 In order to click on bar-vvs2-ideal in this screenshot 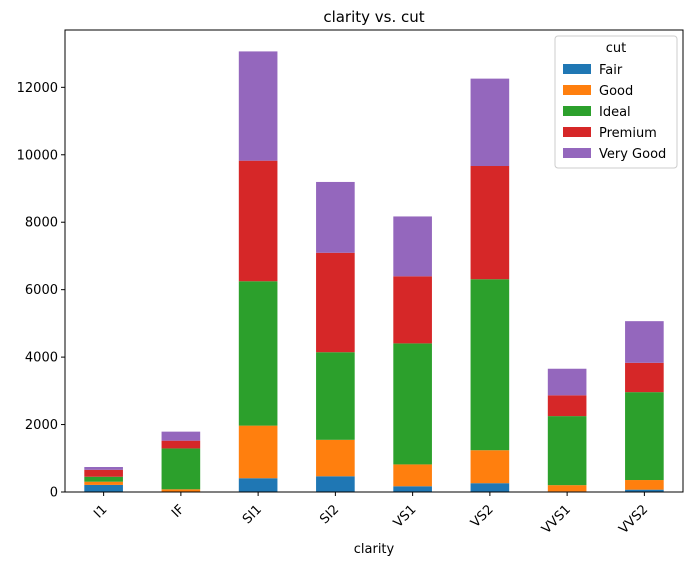, I will do `click(644, 436)`.